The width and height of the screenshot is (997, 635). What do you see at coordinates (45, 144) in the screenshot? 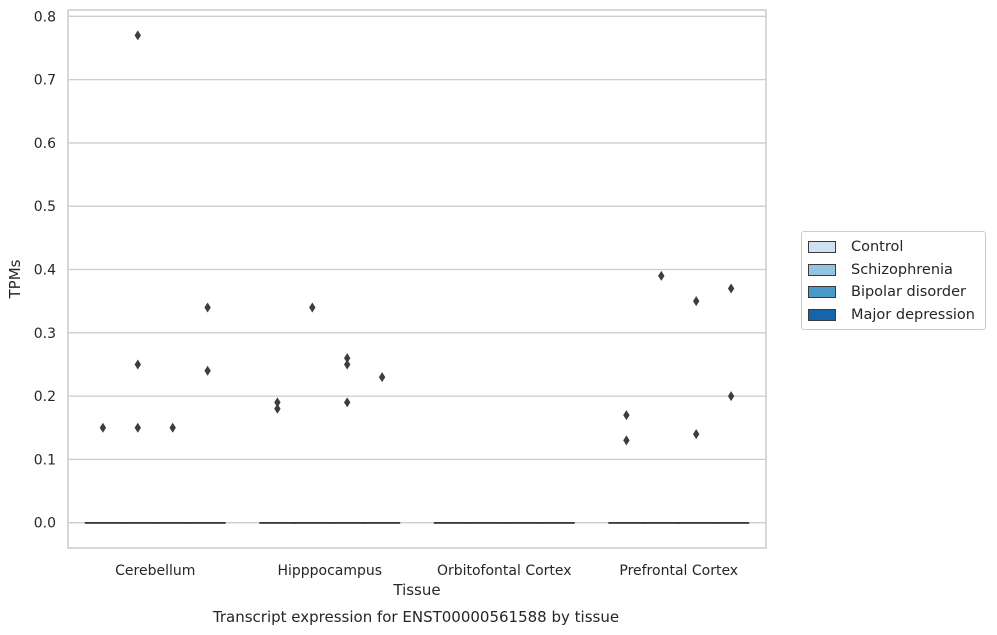
I see `y-tick-label: 0.6` at bounding box center [45, 144].